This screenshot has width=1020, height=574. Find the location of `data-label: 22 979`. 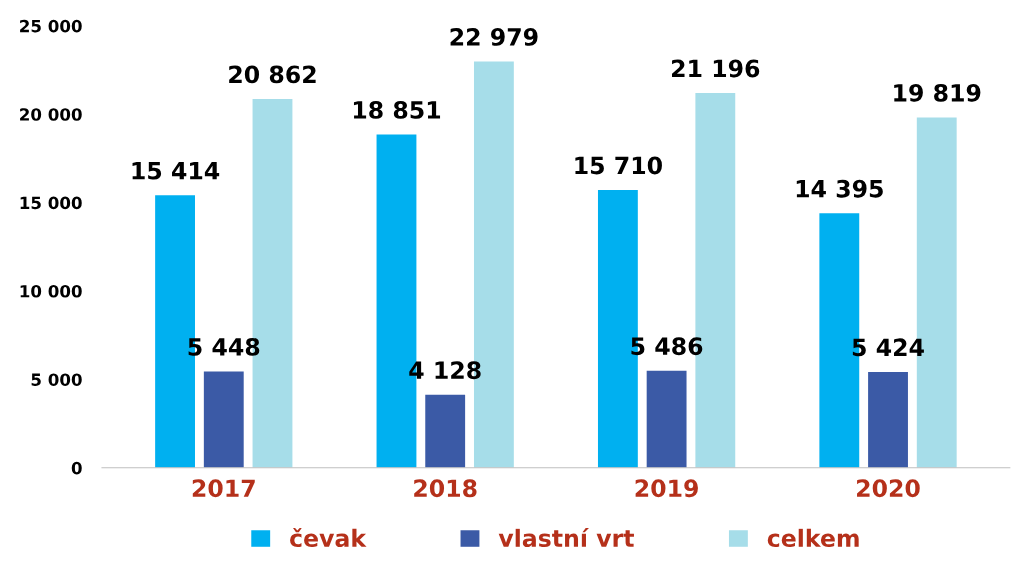

data-label: 22 979 is located at coordinates (494, 37).